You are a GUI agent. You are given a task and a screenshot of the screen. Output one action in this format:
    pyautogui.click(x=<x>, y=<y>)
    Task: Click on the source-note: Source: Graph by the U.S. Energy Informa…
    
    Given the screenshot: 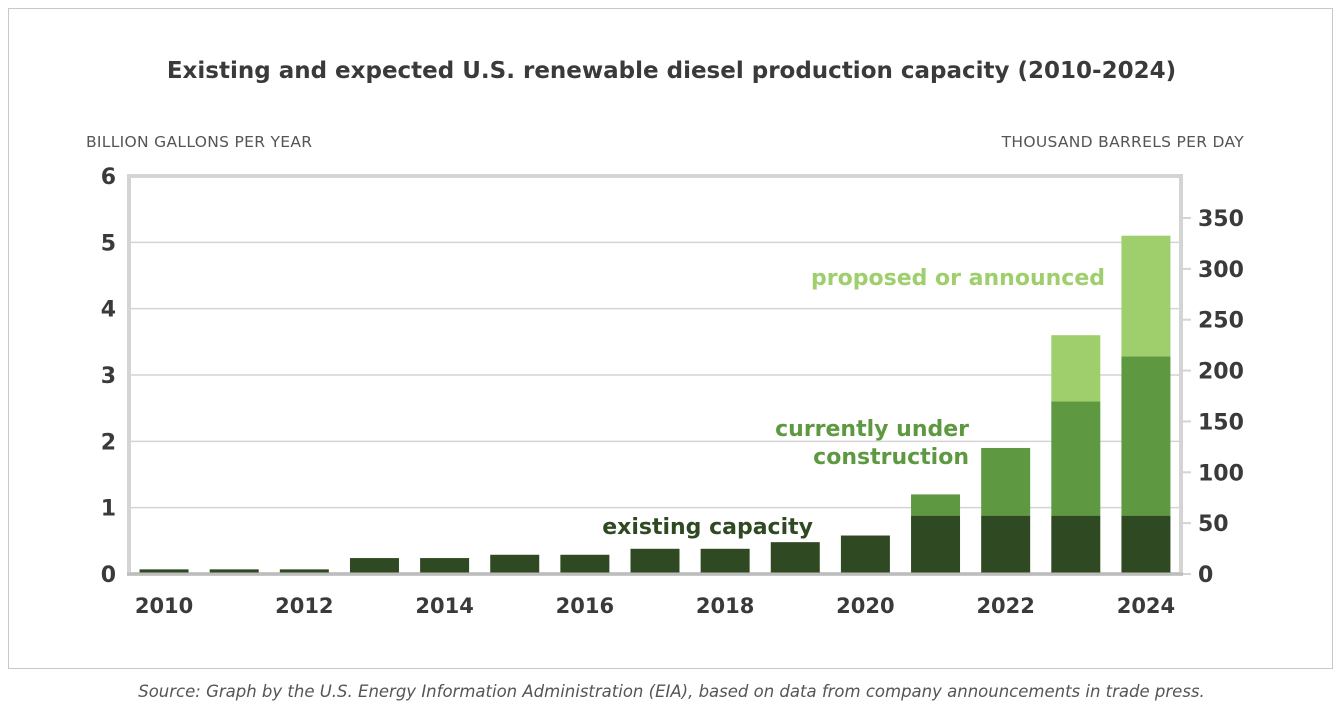 What is the action you would take?
    pyautogui.click(x=671, y=691)
    